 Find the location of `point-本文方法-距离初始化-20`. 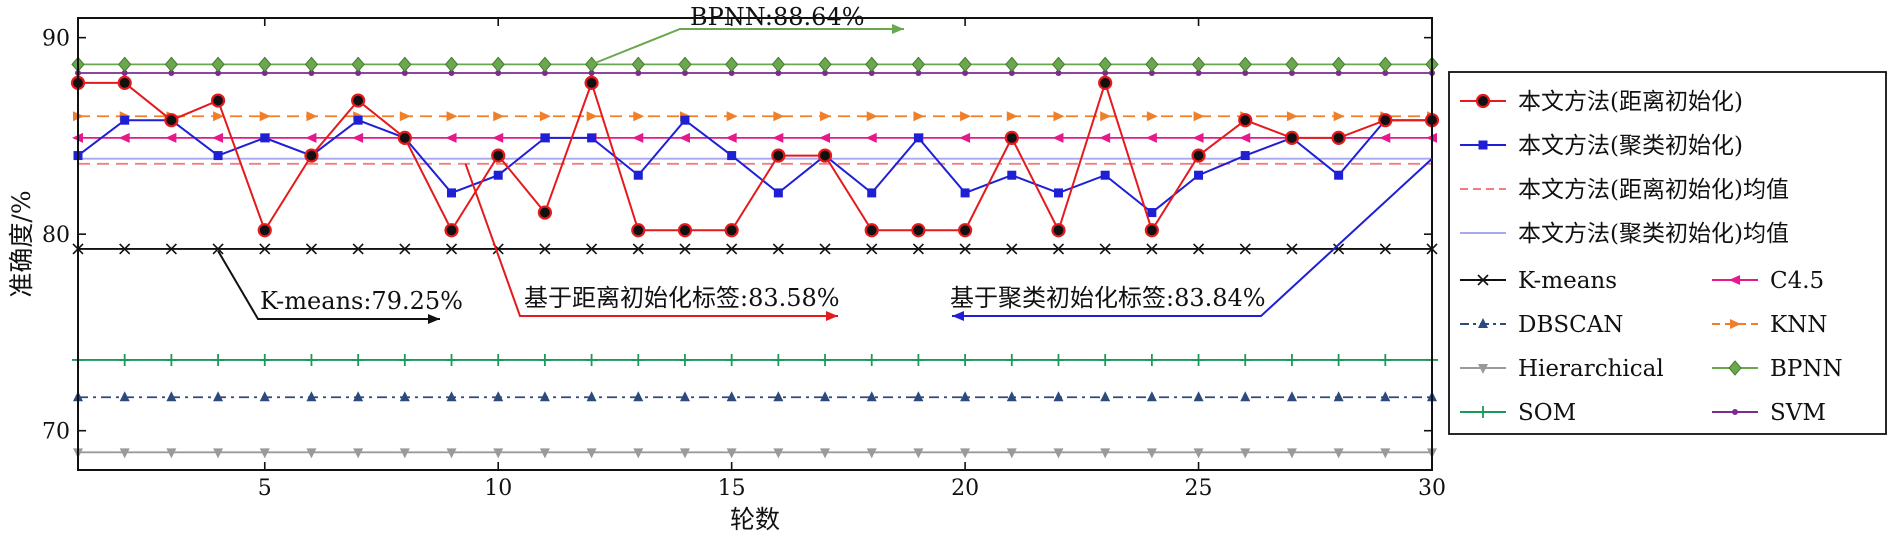

point-本文方法-距离初始化-20 is located at coordinates (965, 230).